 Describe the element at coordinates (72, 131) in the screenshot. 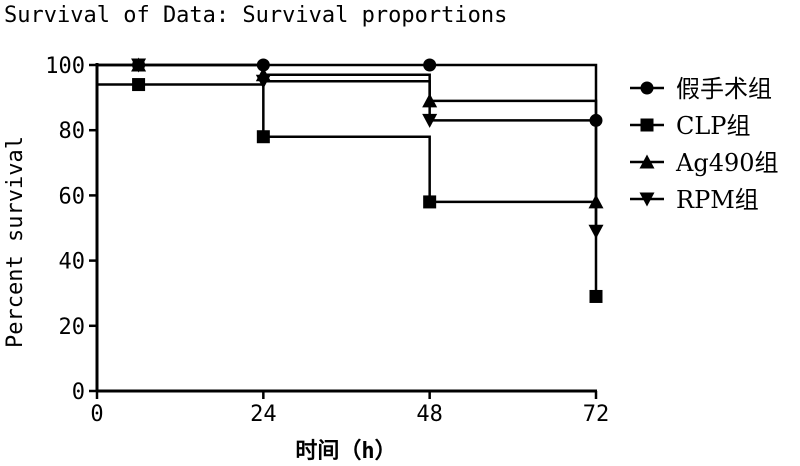

I see `y-tick-label: 80` at that location.